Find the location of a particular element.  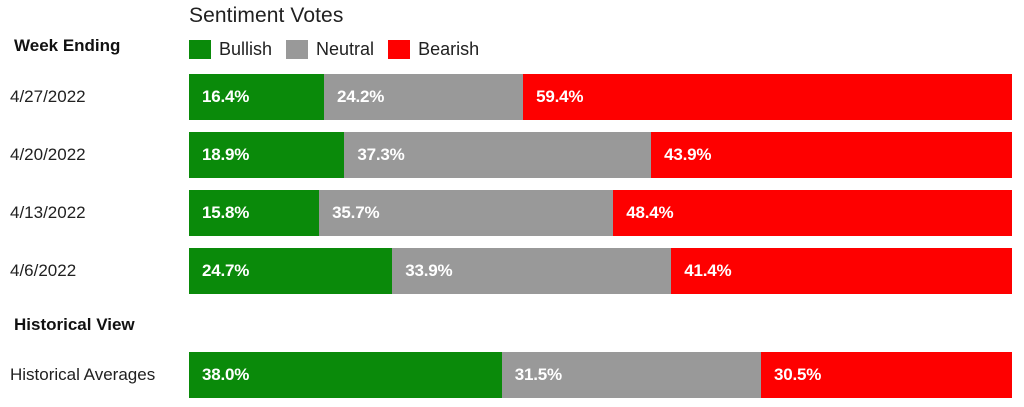

stacked-bar: 15.8% 35.7% 48.4% is located at coordinates (600, 213).